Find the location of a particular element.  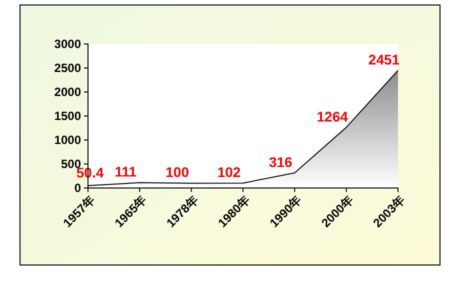

data-label: 111 is located at coordinates (125, 172).